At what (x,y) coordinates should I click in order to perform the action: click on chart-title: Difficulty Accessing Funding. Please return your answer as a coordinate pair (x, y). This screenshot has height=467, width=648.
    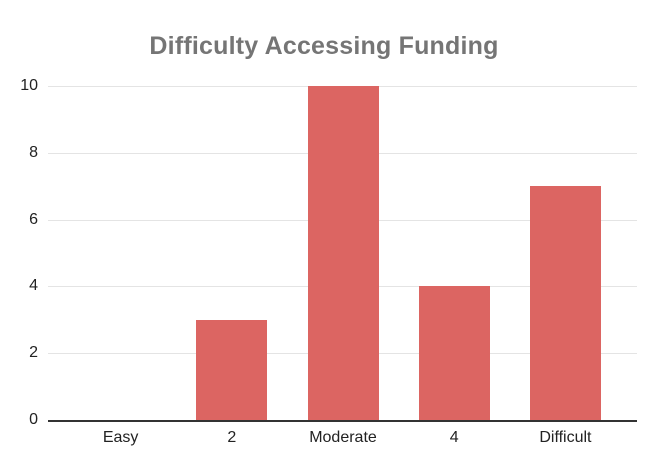
    Looking at the image, I should click on (324, 46).